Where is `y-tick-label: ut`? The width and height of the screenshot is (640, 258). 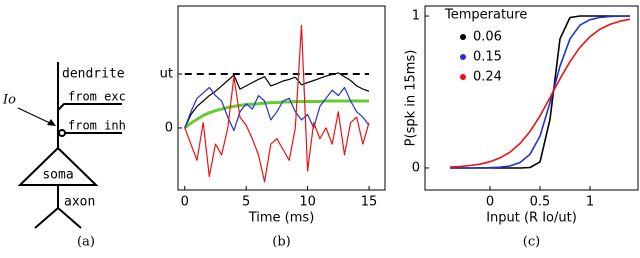 y-tick-label: ut is located at coordinates (166, 73).